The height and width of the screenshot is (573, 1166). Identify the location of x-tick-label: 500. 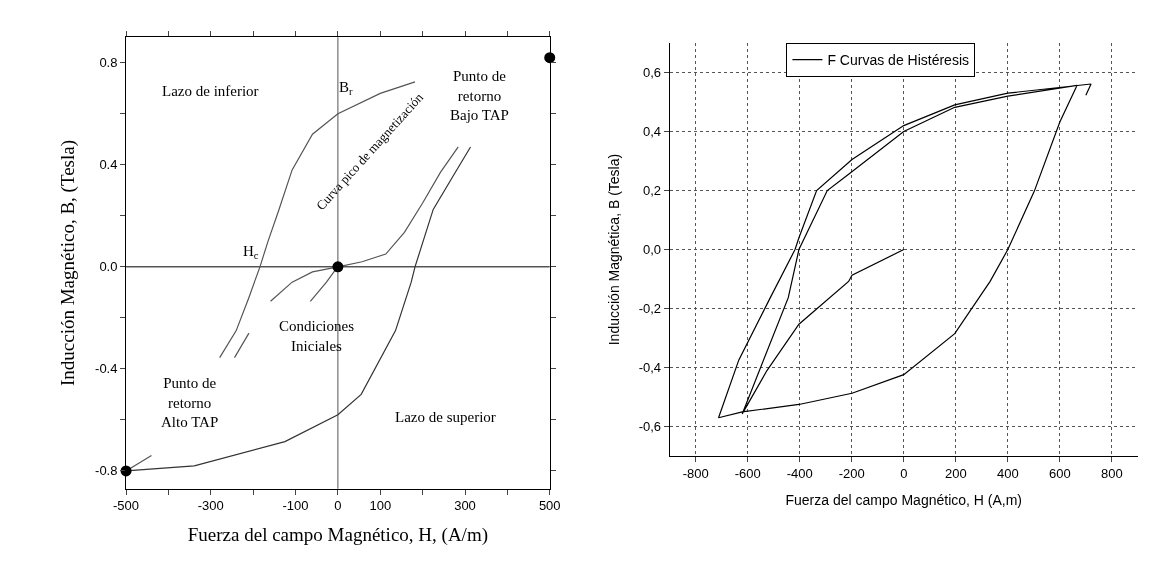
(549, 506).